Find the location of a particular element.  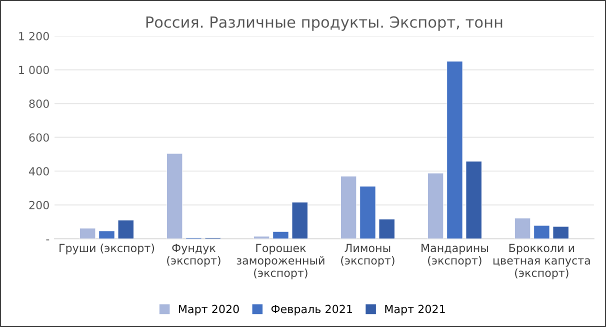

legend-label: Март 2021 is located at coordinates (415, 310).